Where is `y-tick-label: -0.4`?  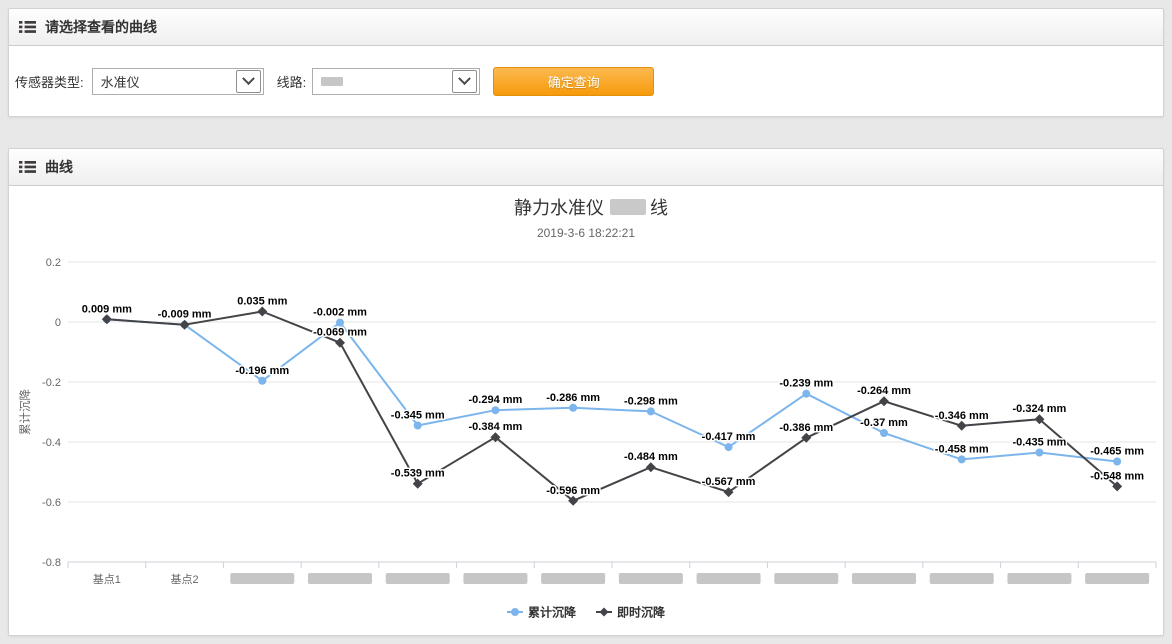
y-tick-label: -0.4 is located at coordinates (51, 443).